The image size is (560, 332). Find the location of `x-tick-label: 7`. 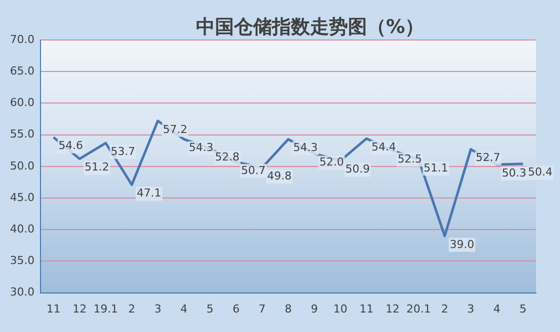

x-tick-label: 7 is located at coordinates (262, 309).